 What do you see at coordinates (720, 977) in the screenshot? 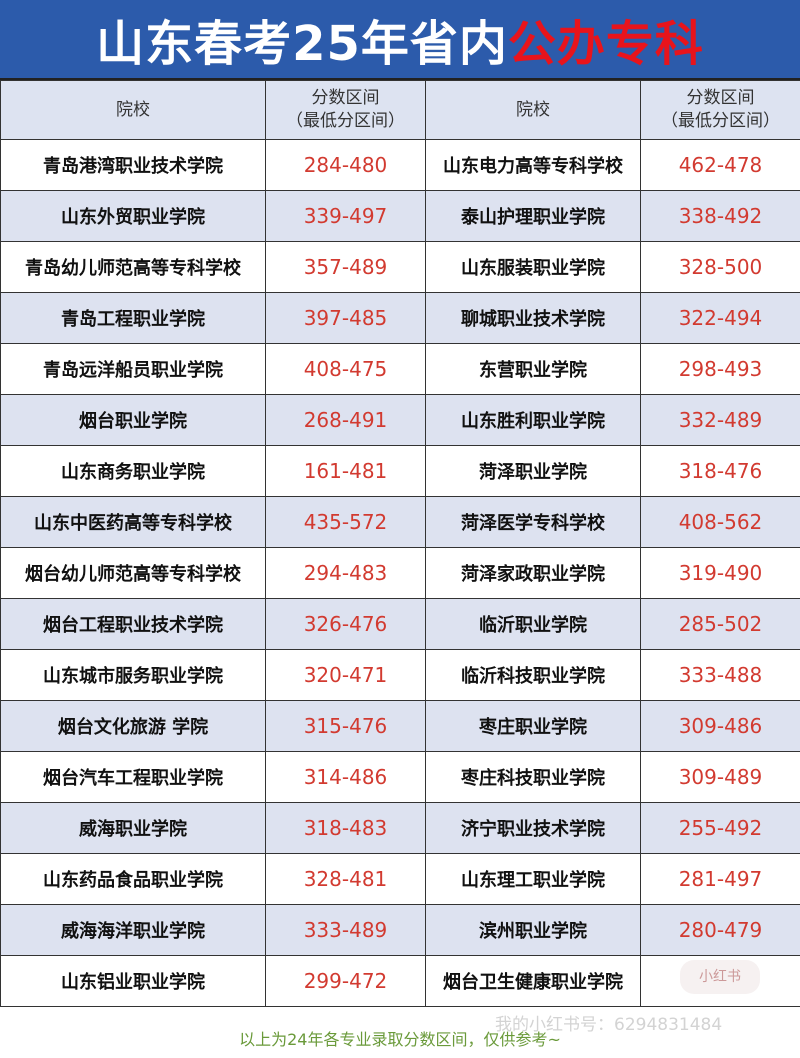
I see `watermark-logo: 小红书` at bounding box center [720, 977].